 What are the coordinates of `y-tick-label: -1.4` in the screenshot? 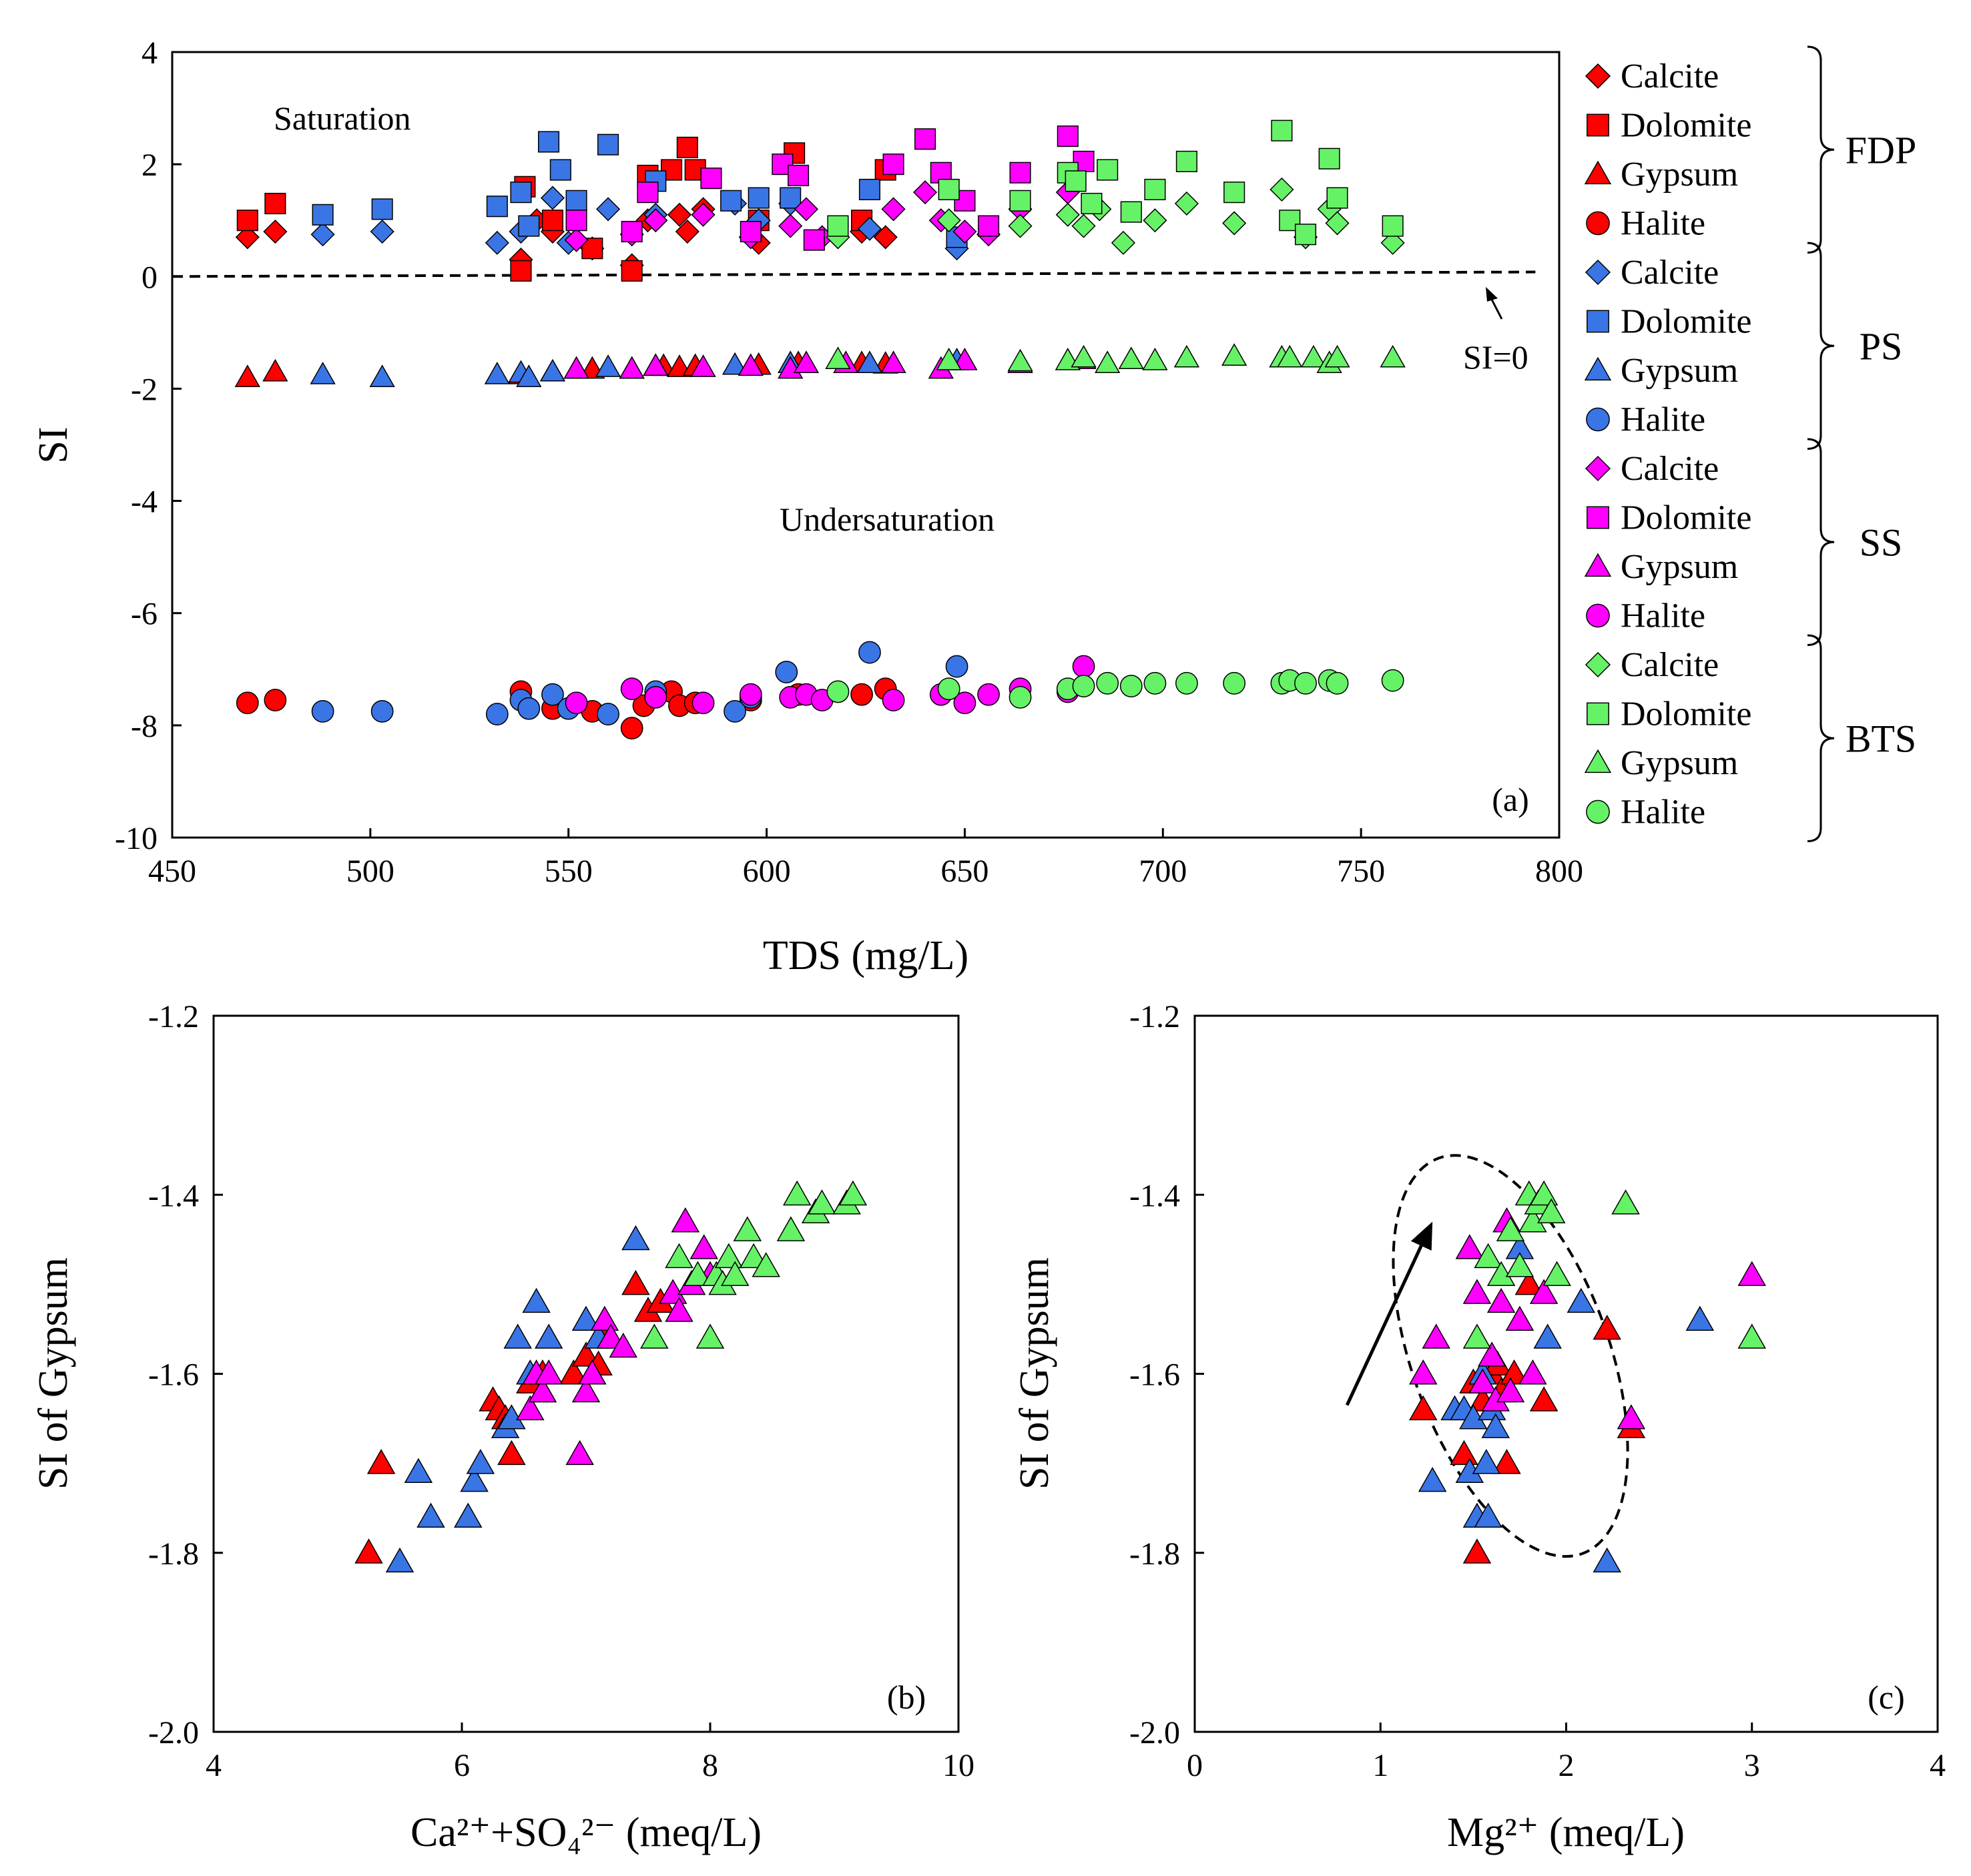 It's located at (1154, 1195).